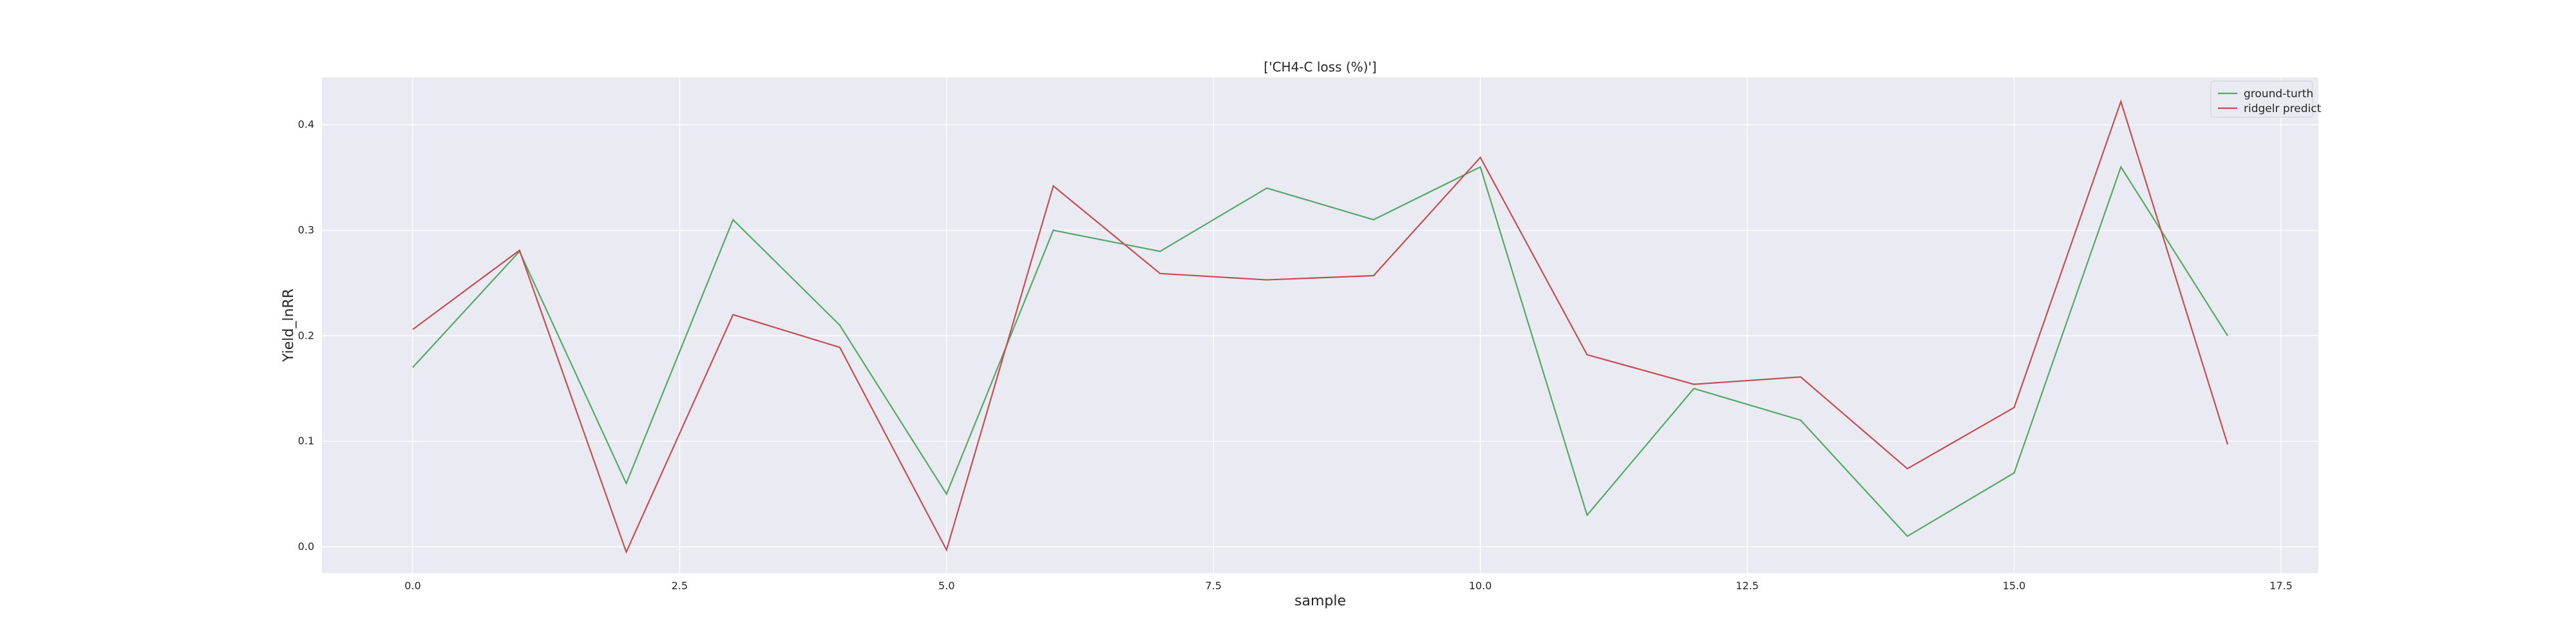 The image size is (2576, 644). Describe the element at coordinates (1748, 586) in the screenshot. I see `x-tick-label: 12.5` at that location.